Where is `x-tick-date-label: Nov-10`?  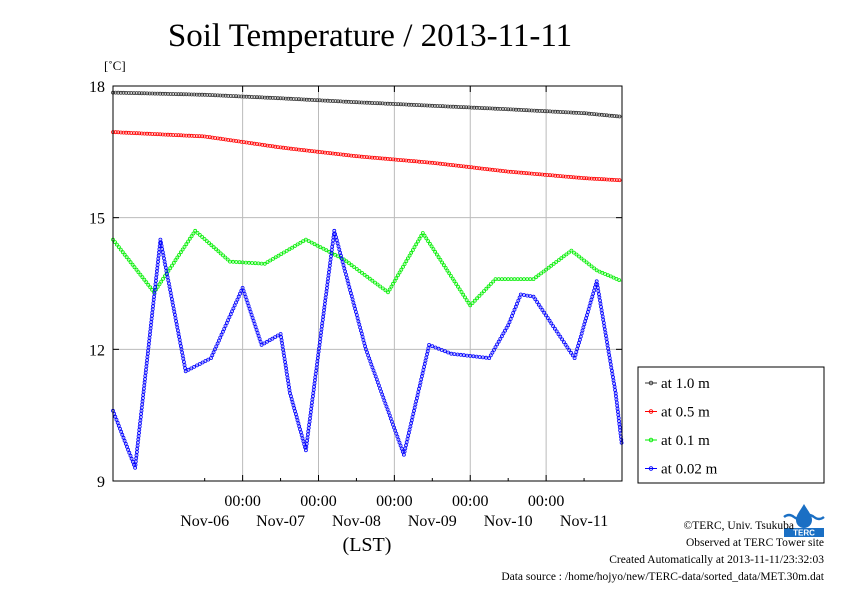
x-tick-date-label: Nov-10 is located at coordinates (508, 521).